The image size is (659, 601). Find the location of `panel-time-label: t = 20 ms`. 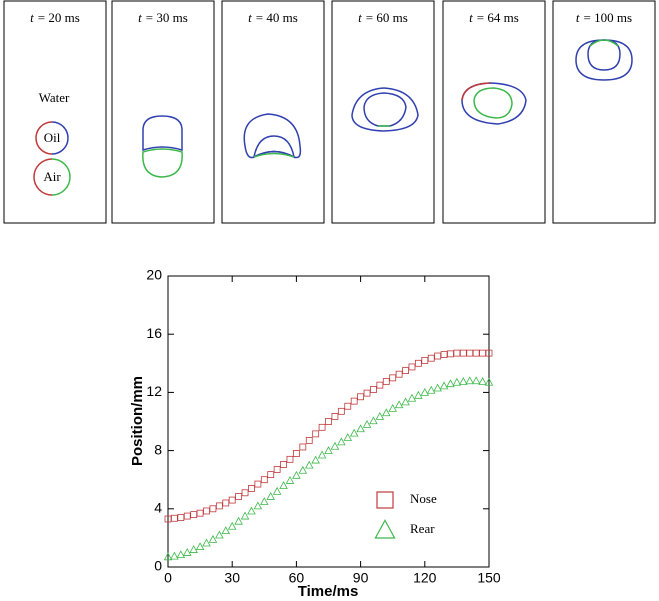

panel-time-label: t = 20 ms is located at coordinates (55, 17).